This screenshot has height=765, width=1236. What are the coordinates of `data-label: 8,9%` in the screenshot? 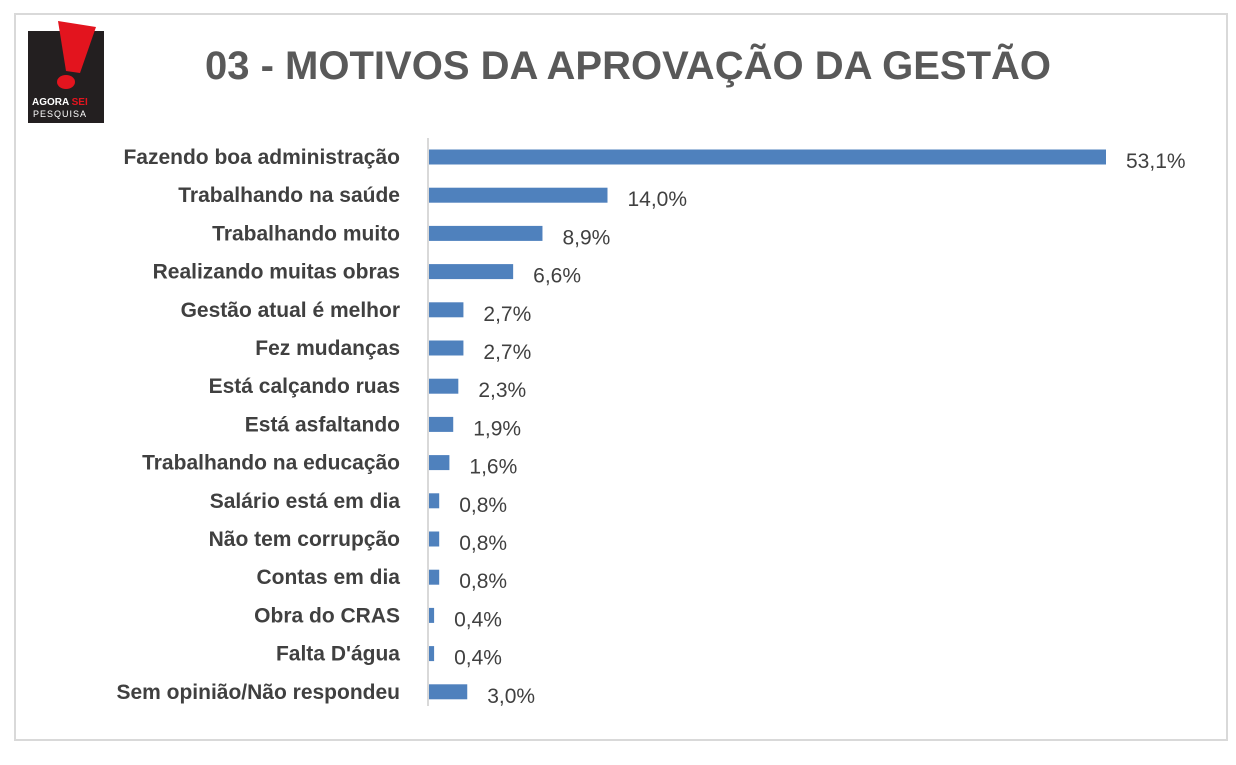 It's located at (586, 237).